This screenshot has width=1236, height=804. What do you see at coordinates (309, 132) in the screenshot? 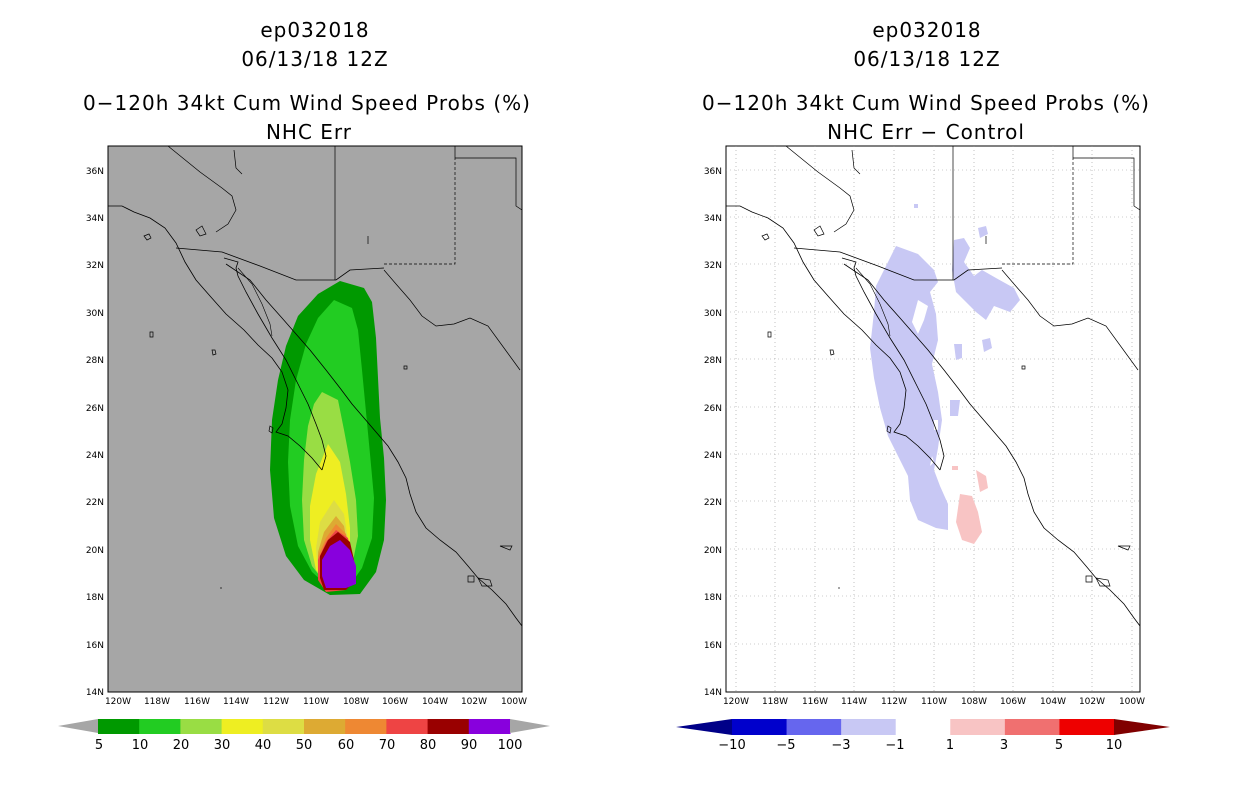
I see `left-subtitle: NHC Err` at bounding box center [309, 132].